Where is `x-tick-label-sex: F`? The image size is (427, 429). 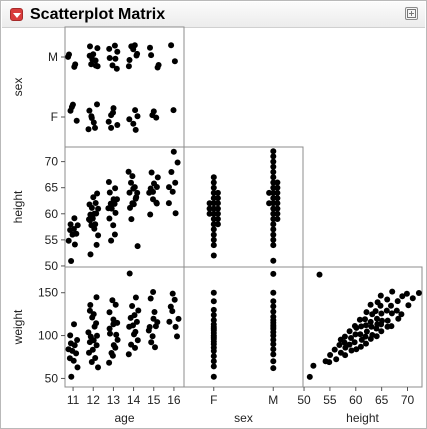
x-tick-label-sex: F is located at coordinates (213, 400).